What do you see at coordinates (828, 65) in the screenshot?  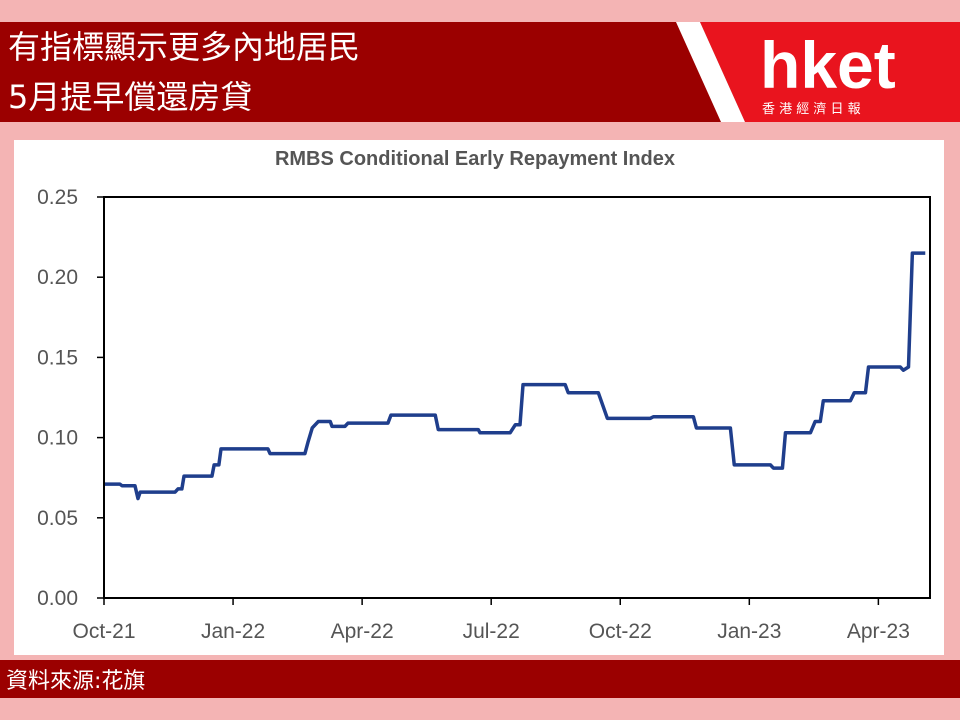 I see `logo-name: hket` at bounding box center [828, 65].